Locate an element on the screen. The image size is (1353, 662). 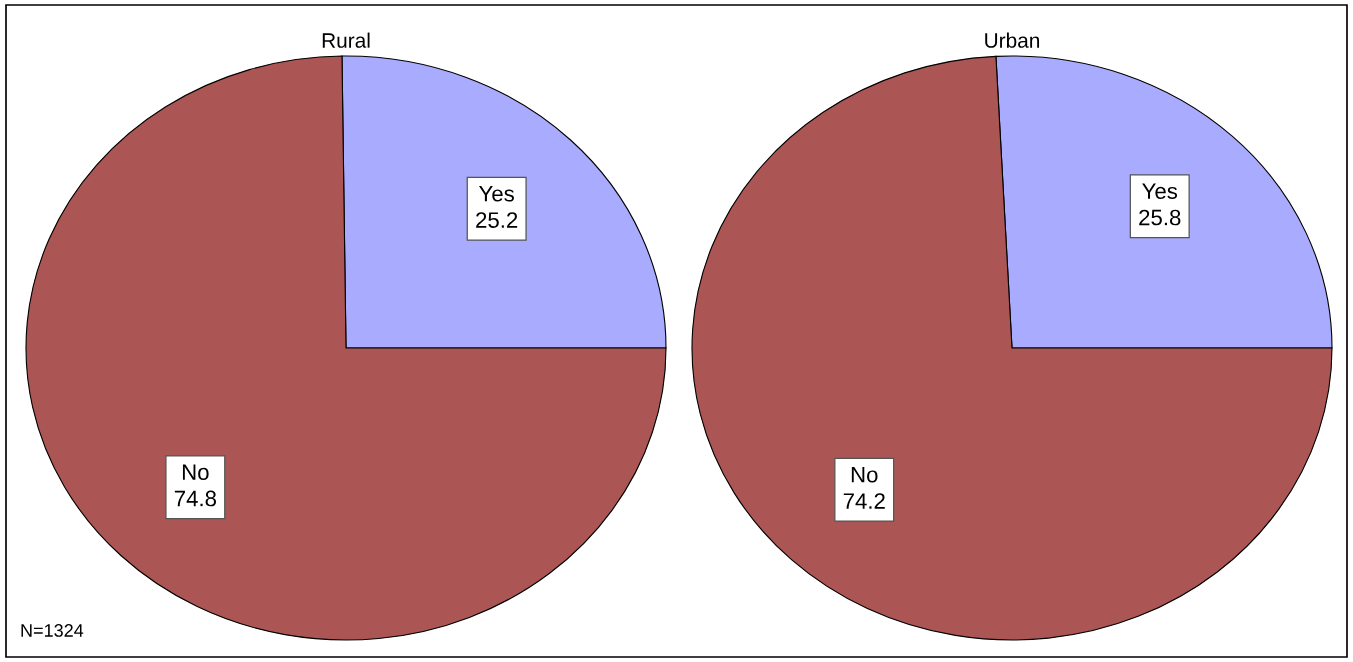
chart-title: Rural is located at coordinates (346, 40).